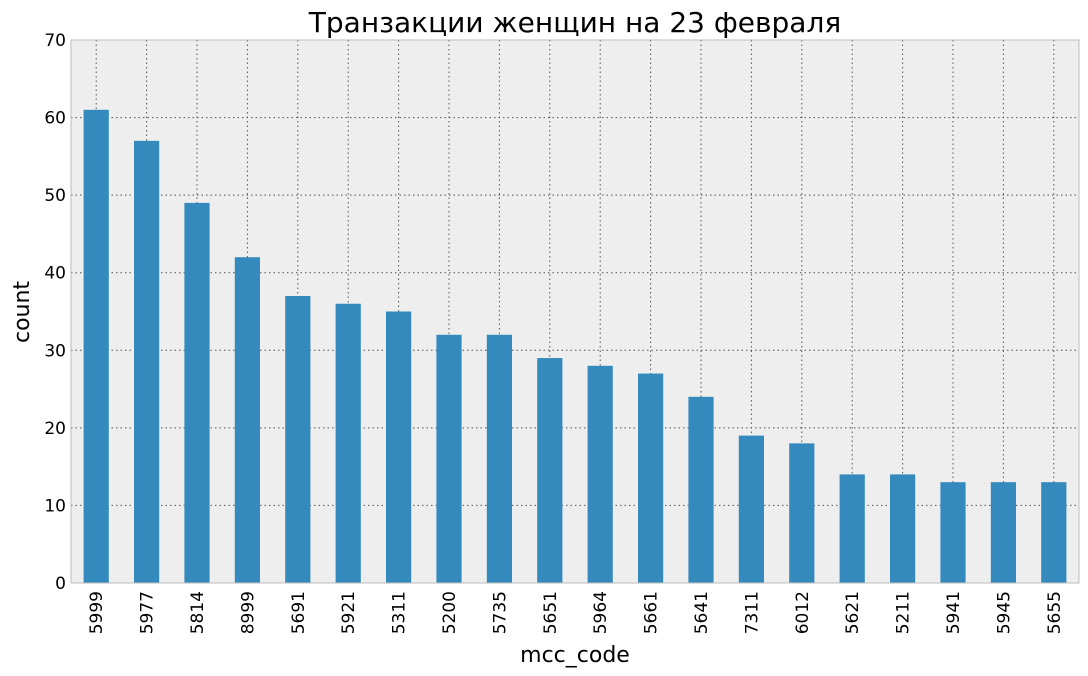 Image resolution: width=1088 pixels, height=676 pixels. I want to click on y-tick-label: 20, so click(55, 429).